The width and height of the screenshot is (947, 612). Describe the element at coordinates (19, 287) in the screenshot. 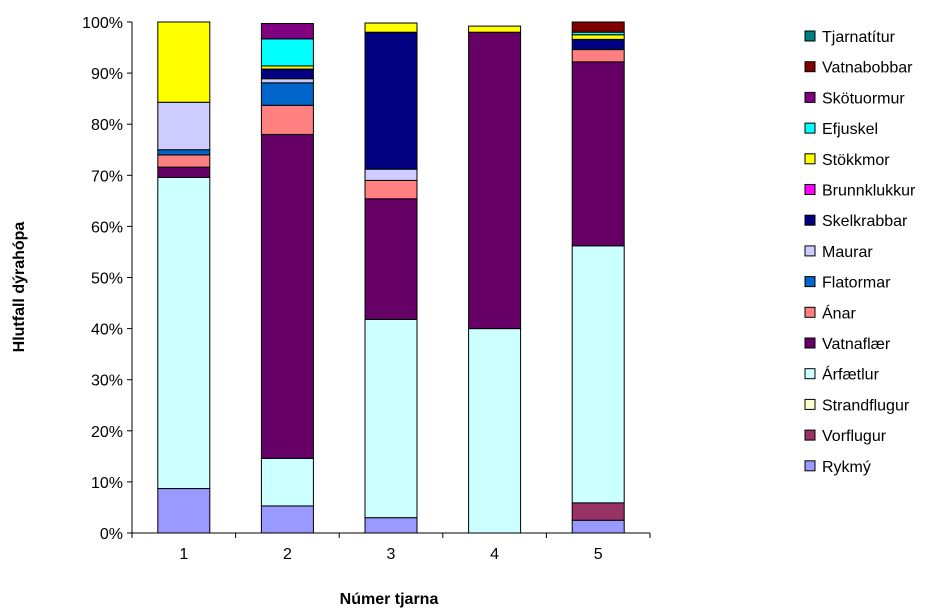

I see `y-axis-title: Hlutfall dýrahópa` at that location.